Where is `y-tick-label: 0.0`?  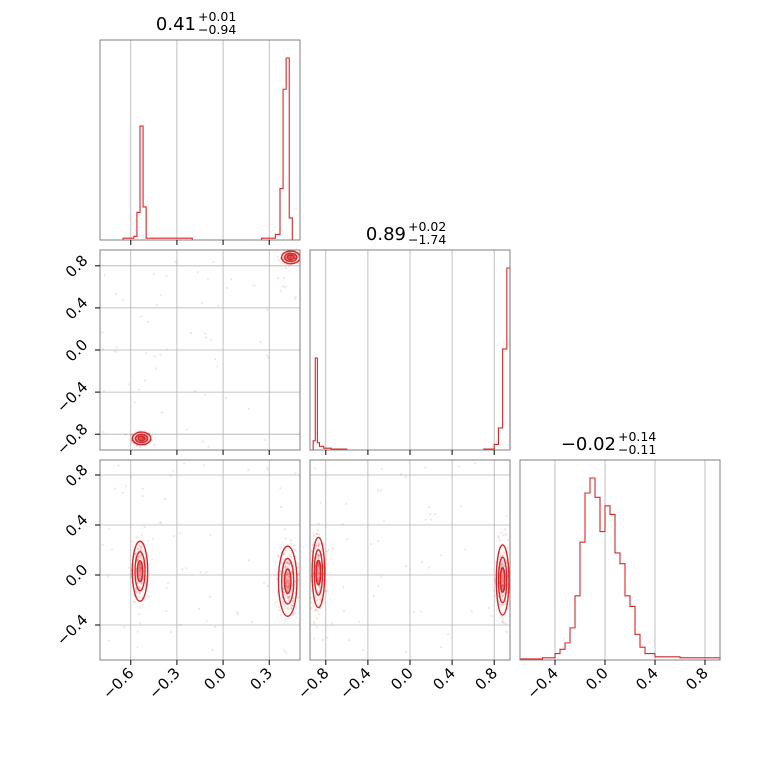
y-tick-label: 0.0 is located at coordinates (77, 351).